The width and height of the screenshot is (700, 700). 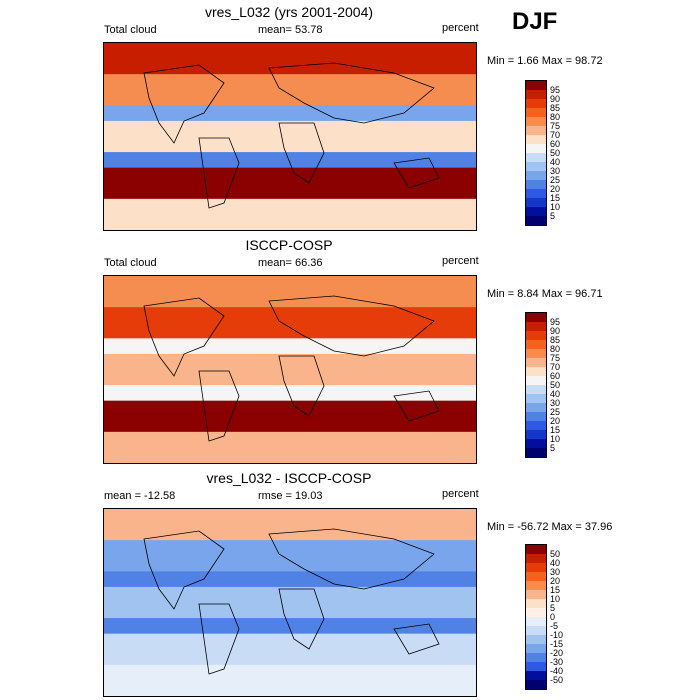 I want to click on lat-band-60N-90N, so click(x=290, y=59).